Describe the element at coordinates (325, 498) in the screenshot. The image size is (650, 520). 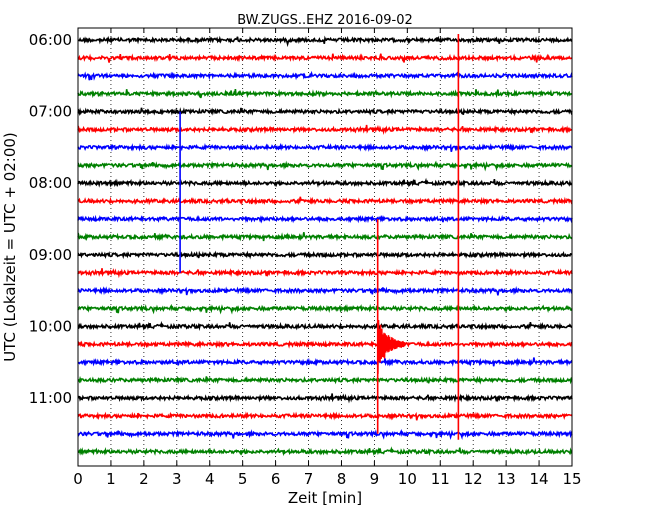
I see `x-axis-label: Zeit [min]` at that location.